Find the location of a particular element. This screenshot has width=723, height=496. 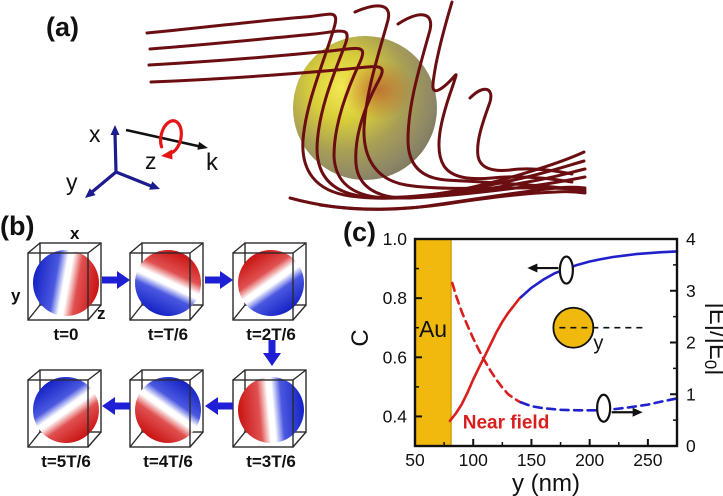

charge-frame-4: t=4T/6 is located at coordinates (168, 420).